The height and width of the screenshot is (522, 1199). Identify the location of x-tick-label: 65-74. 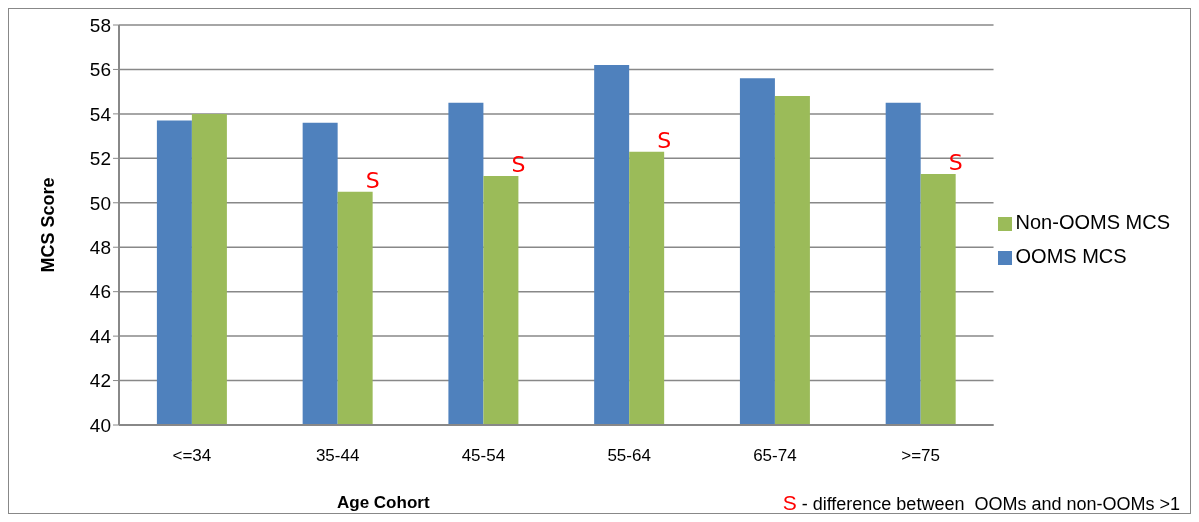
(775, 456).